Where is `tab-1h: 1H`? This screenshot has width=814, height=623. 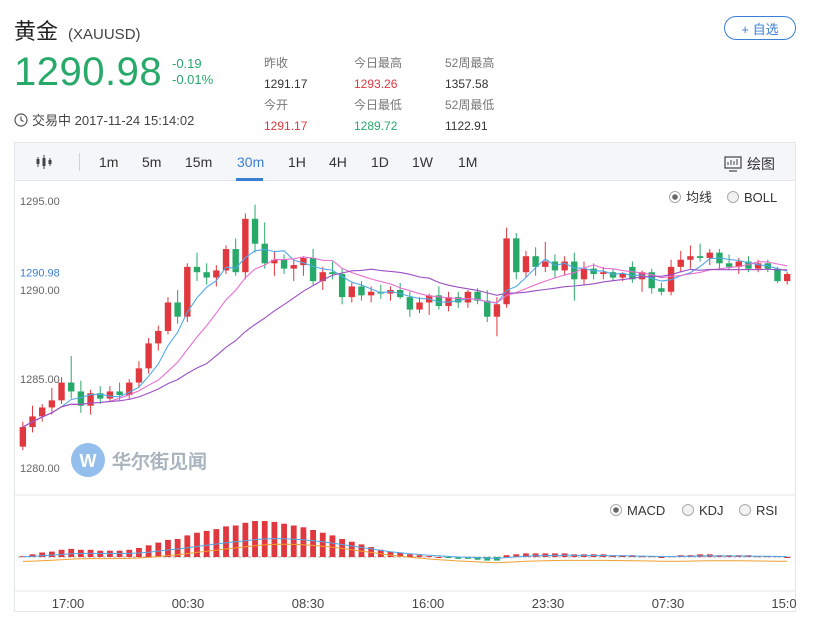 tab-1h: 1H is located at coordinates (297, 162).